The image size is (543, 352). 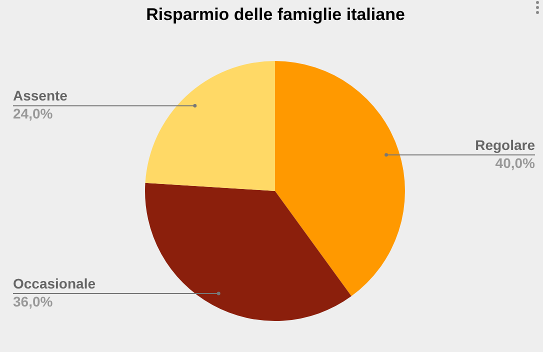 What do you see at coordinates (54, 284) in the screenshot?
I see `slice-label: Occasionale` at bounding box center [54, 284].